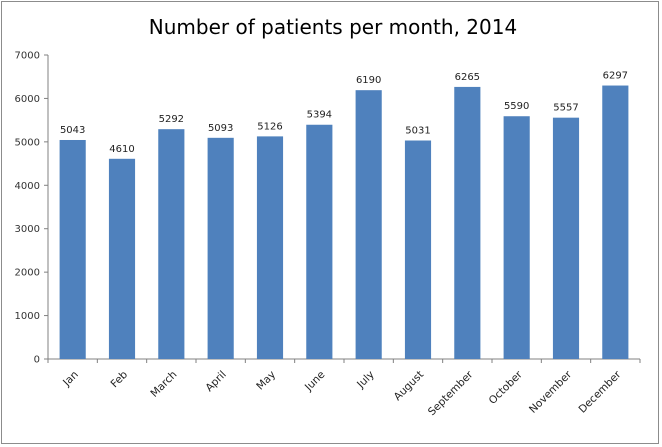 The height and width of the screenshot is (447, 662). What do you see at coordinates (27, 142) in the screenshot?
I see `y-tick-label: 5000` at bounding box center [27, 142].